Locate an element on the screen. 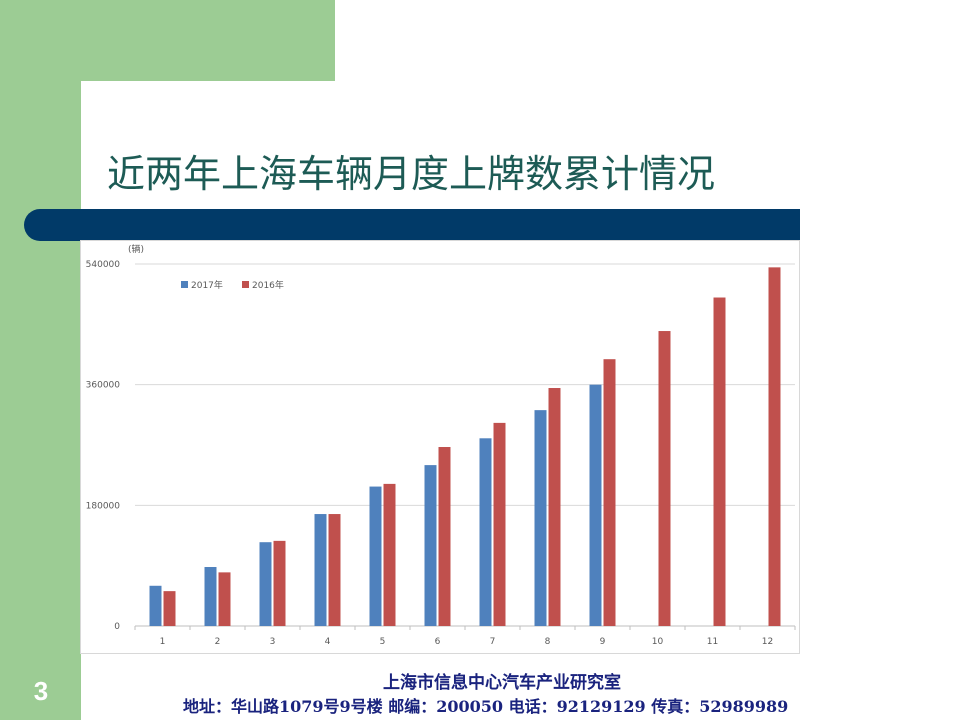  bar-2017年-1 is located at coordinates (155, 605).